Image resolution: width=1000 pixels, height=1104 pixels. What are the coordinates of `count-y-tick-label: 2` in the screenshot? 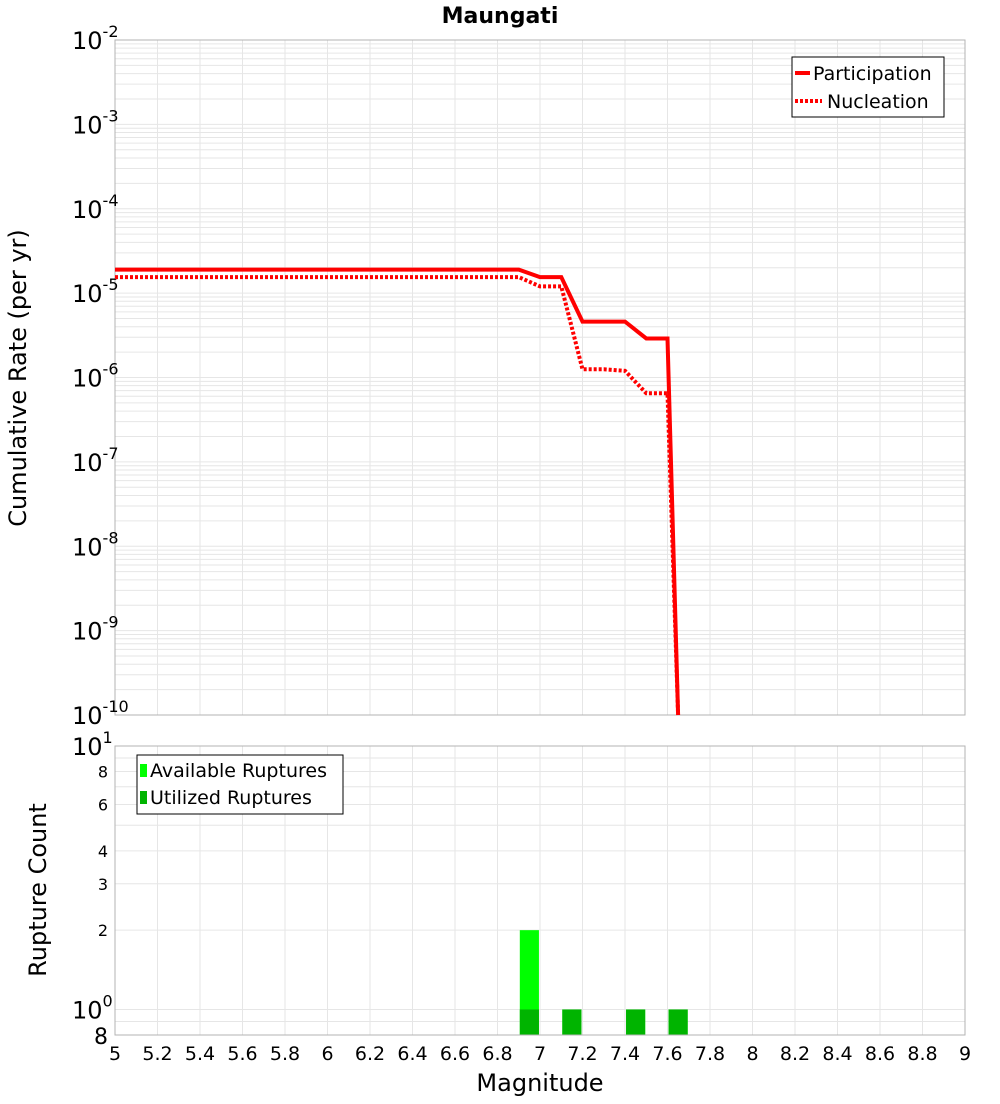 It's located at (103, 930).